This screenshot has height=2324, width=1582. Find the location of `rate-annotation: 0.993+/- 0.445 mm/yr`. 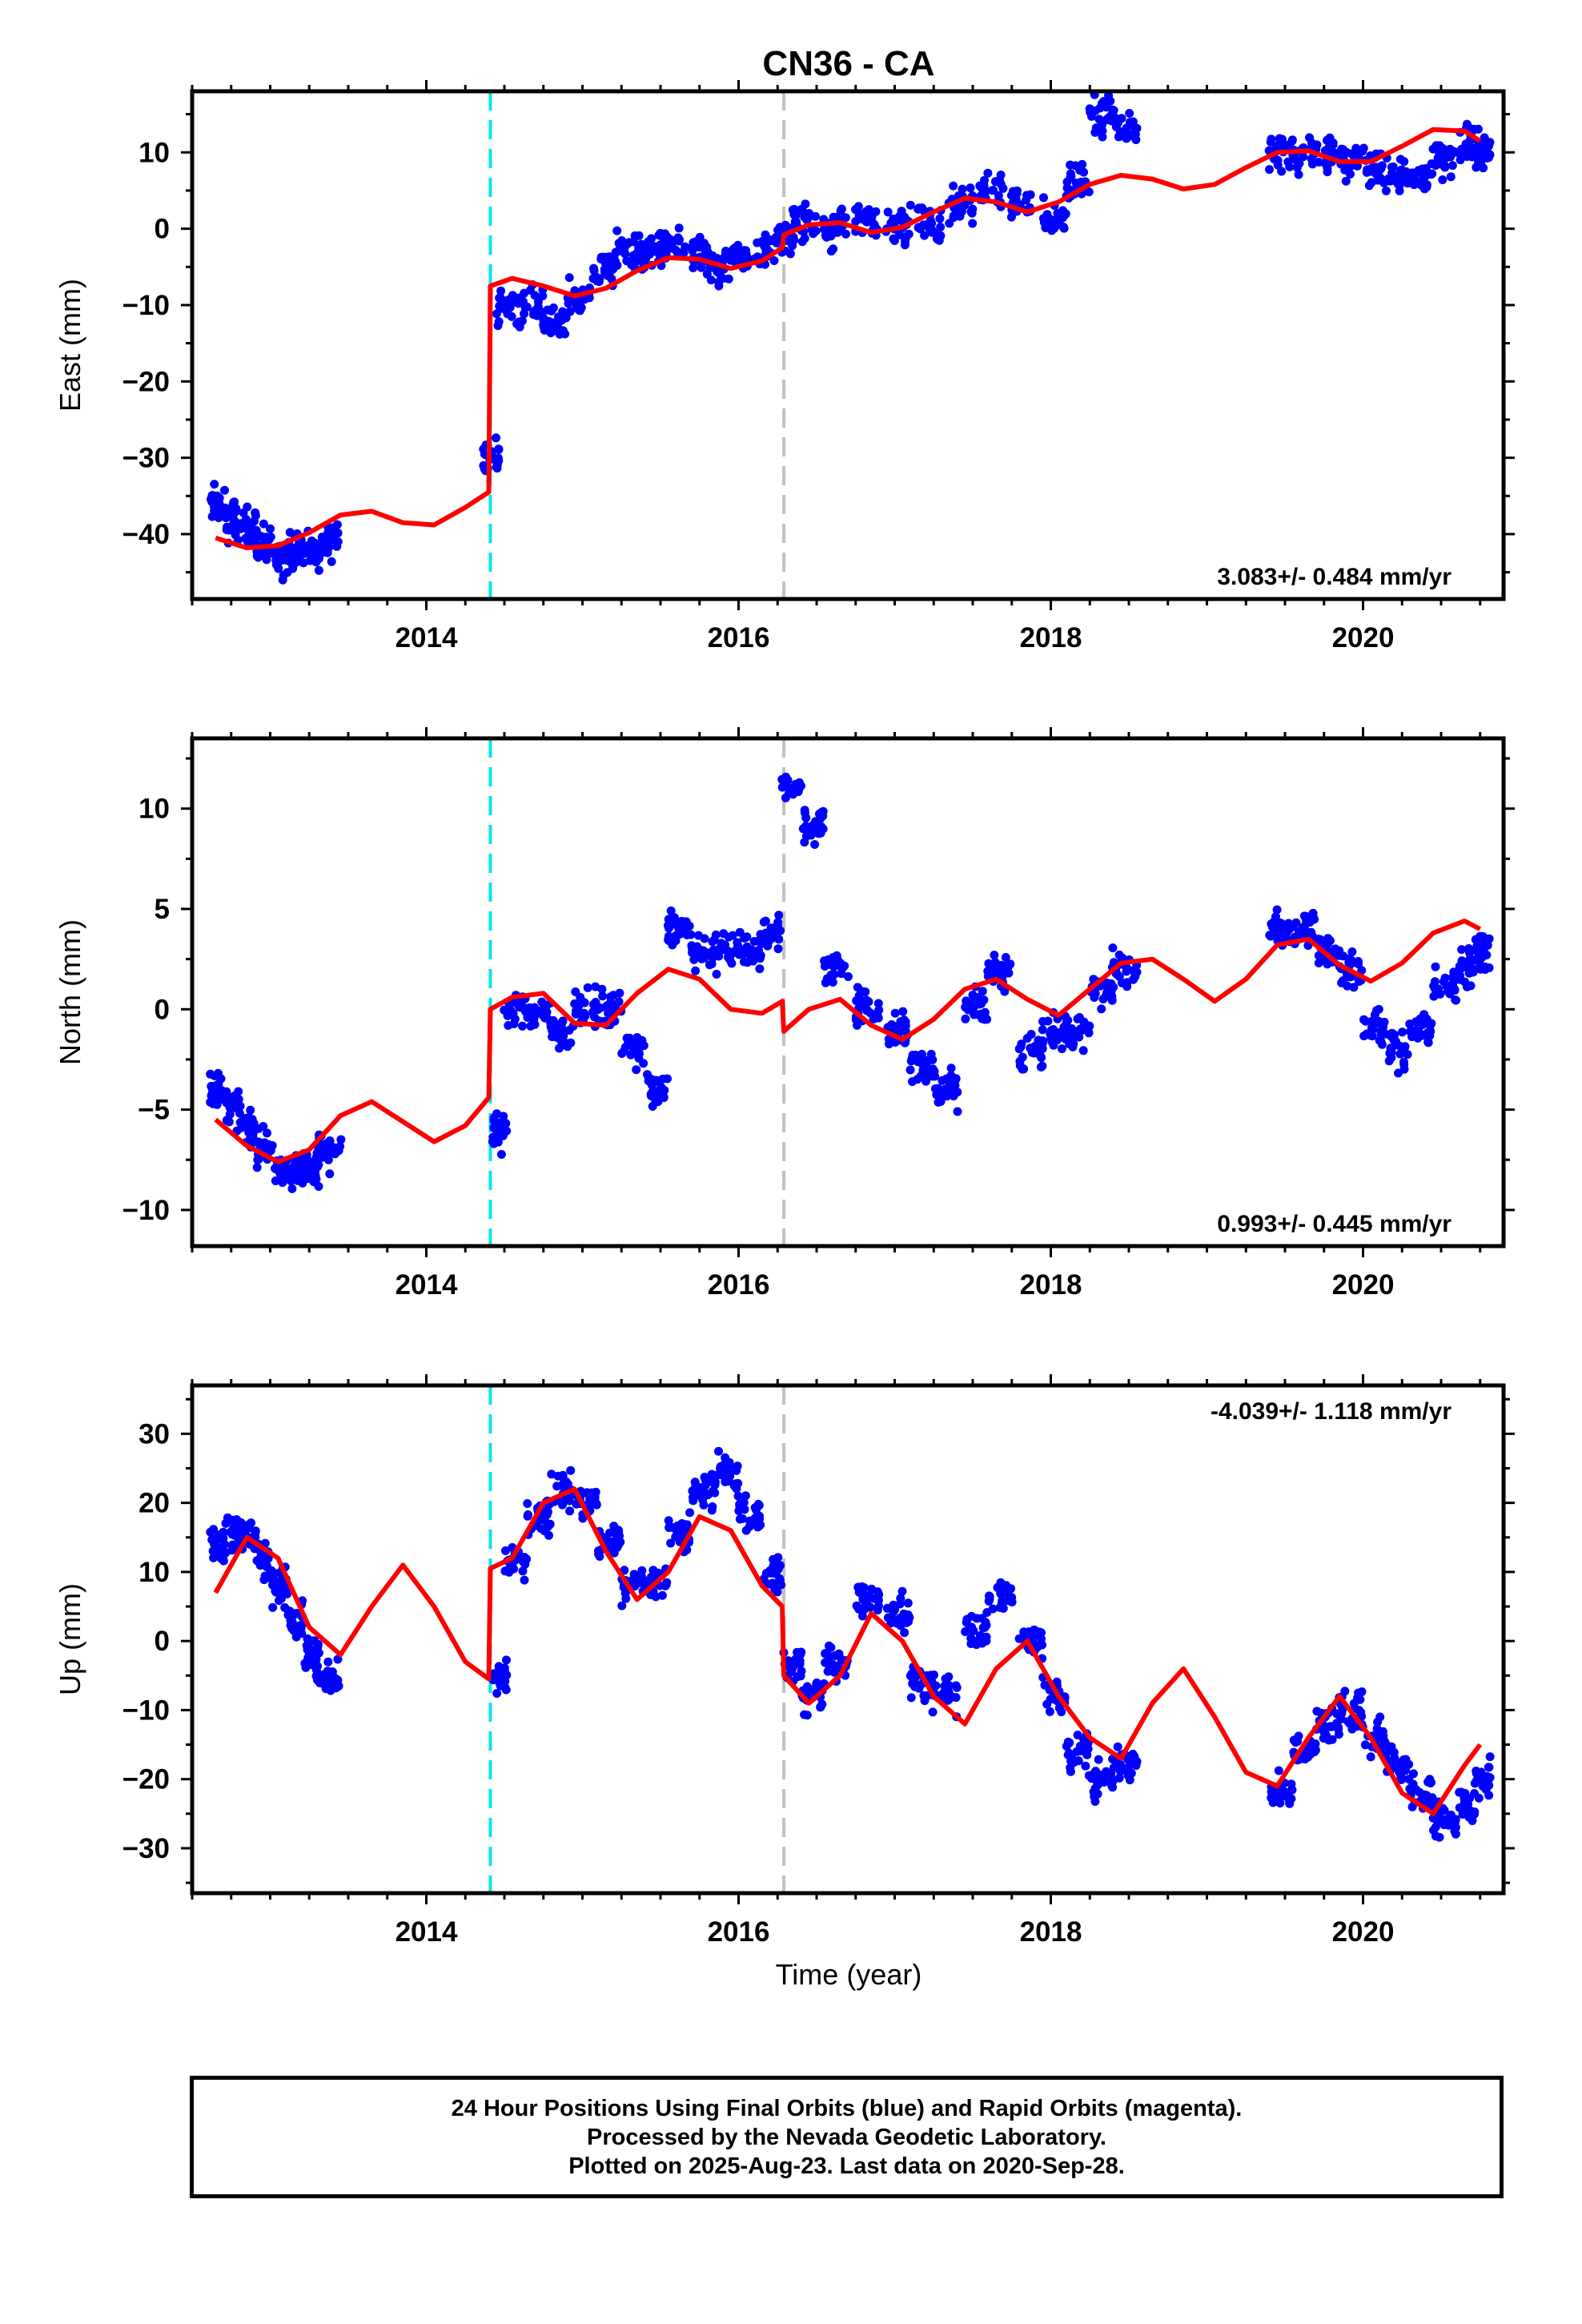

rate-annotation: 0.993+/- 0.445 mm/yr is located at coordinates (1334, 1224).